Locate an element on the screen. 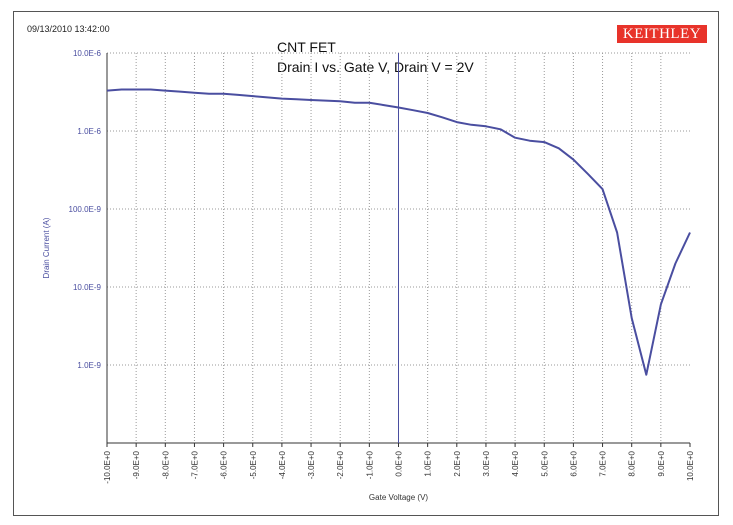  x-tick-label: -1.0E+0 is located at coordinates (369, 464).